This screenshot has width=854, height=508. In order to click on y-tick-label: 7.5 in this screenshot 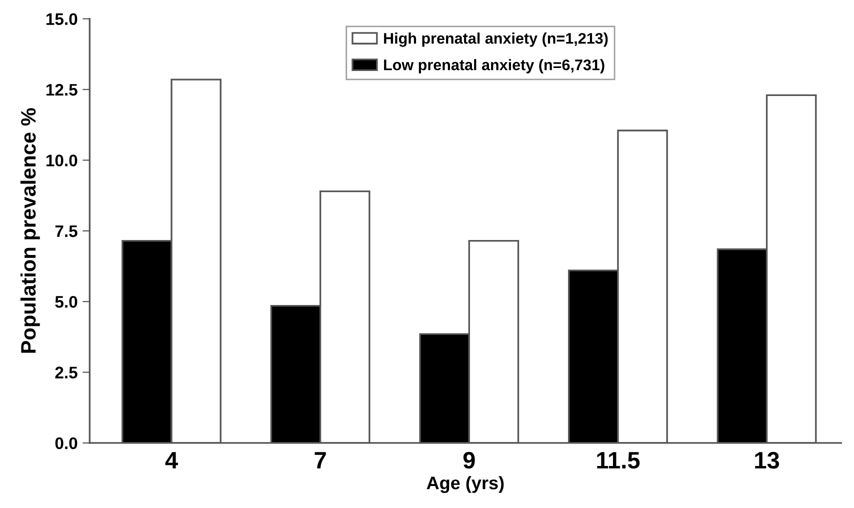, I will do `click(66, 231)`.